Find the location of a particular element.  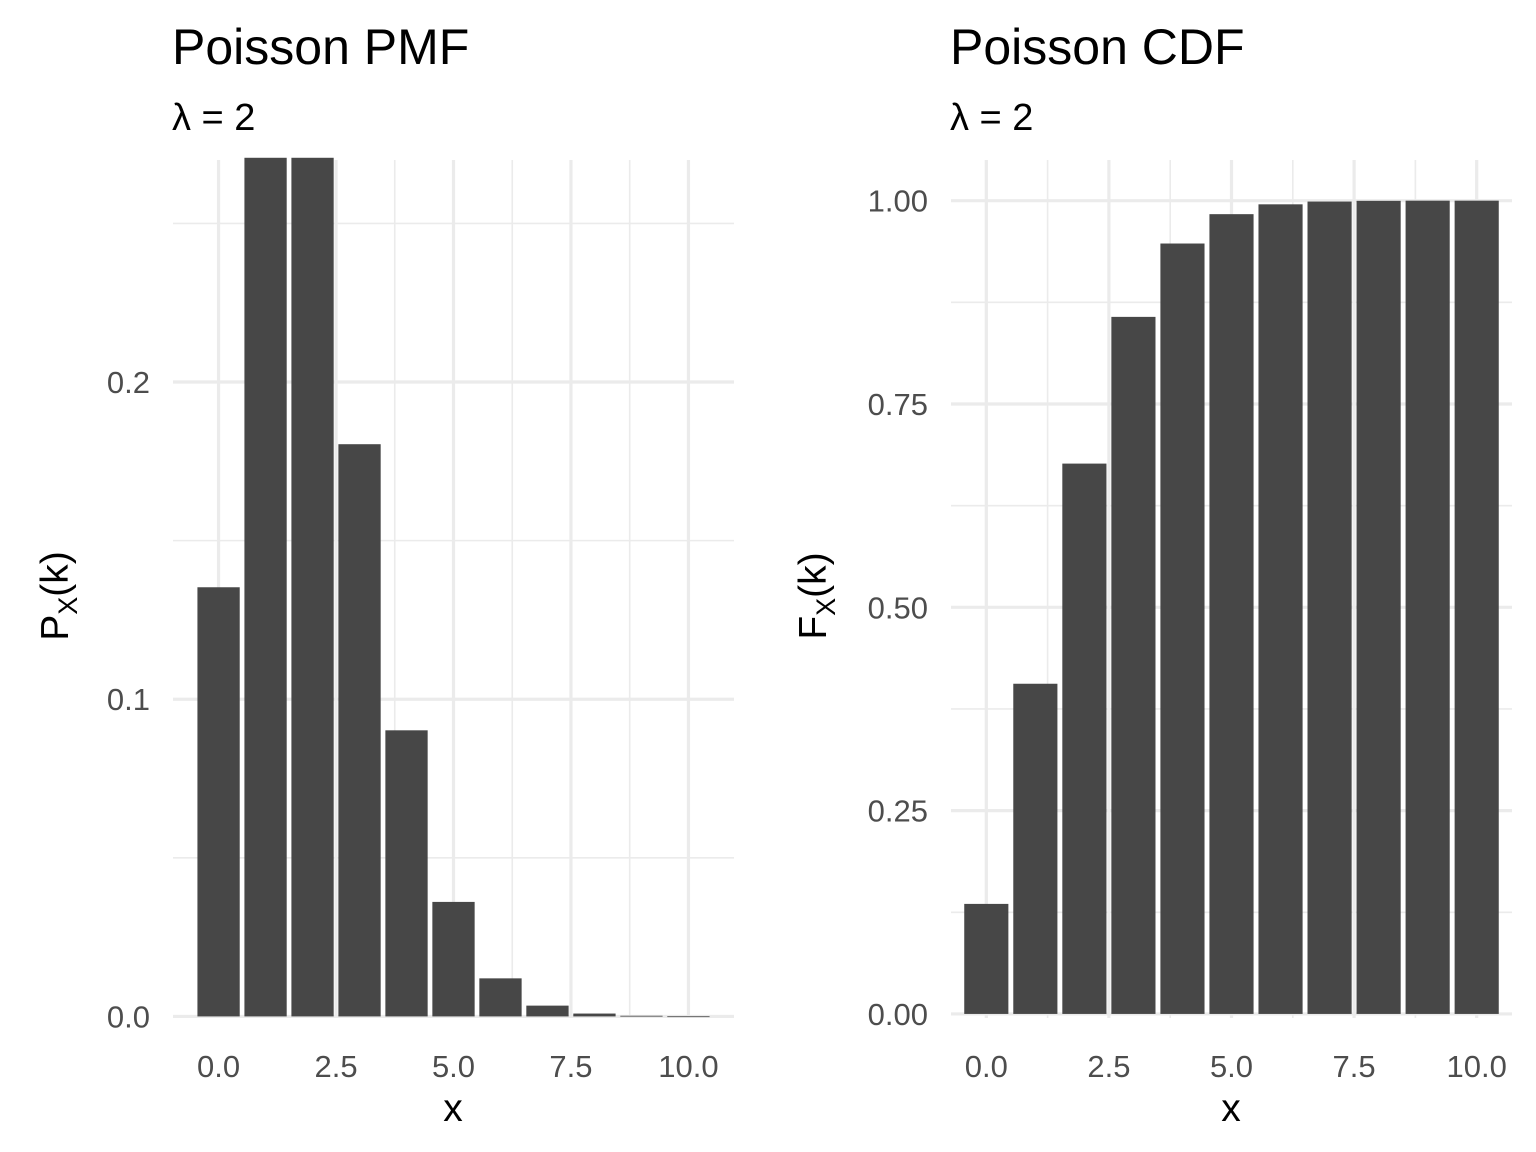

cdf-y-tick-labels: 0.00 0.25 0.50 0.75 1.00 is located at coordinates (898, 608).